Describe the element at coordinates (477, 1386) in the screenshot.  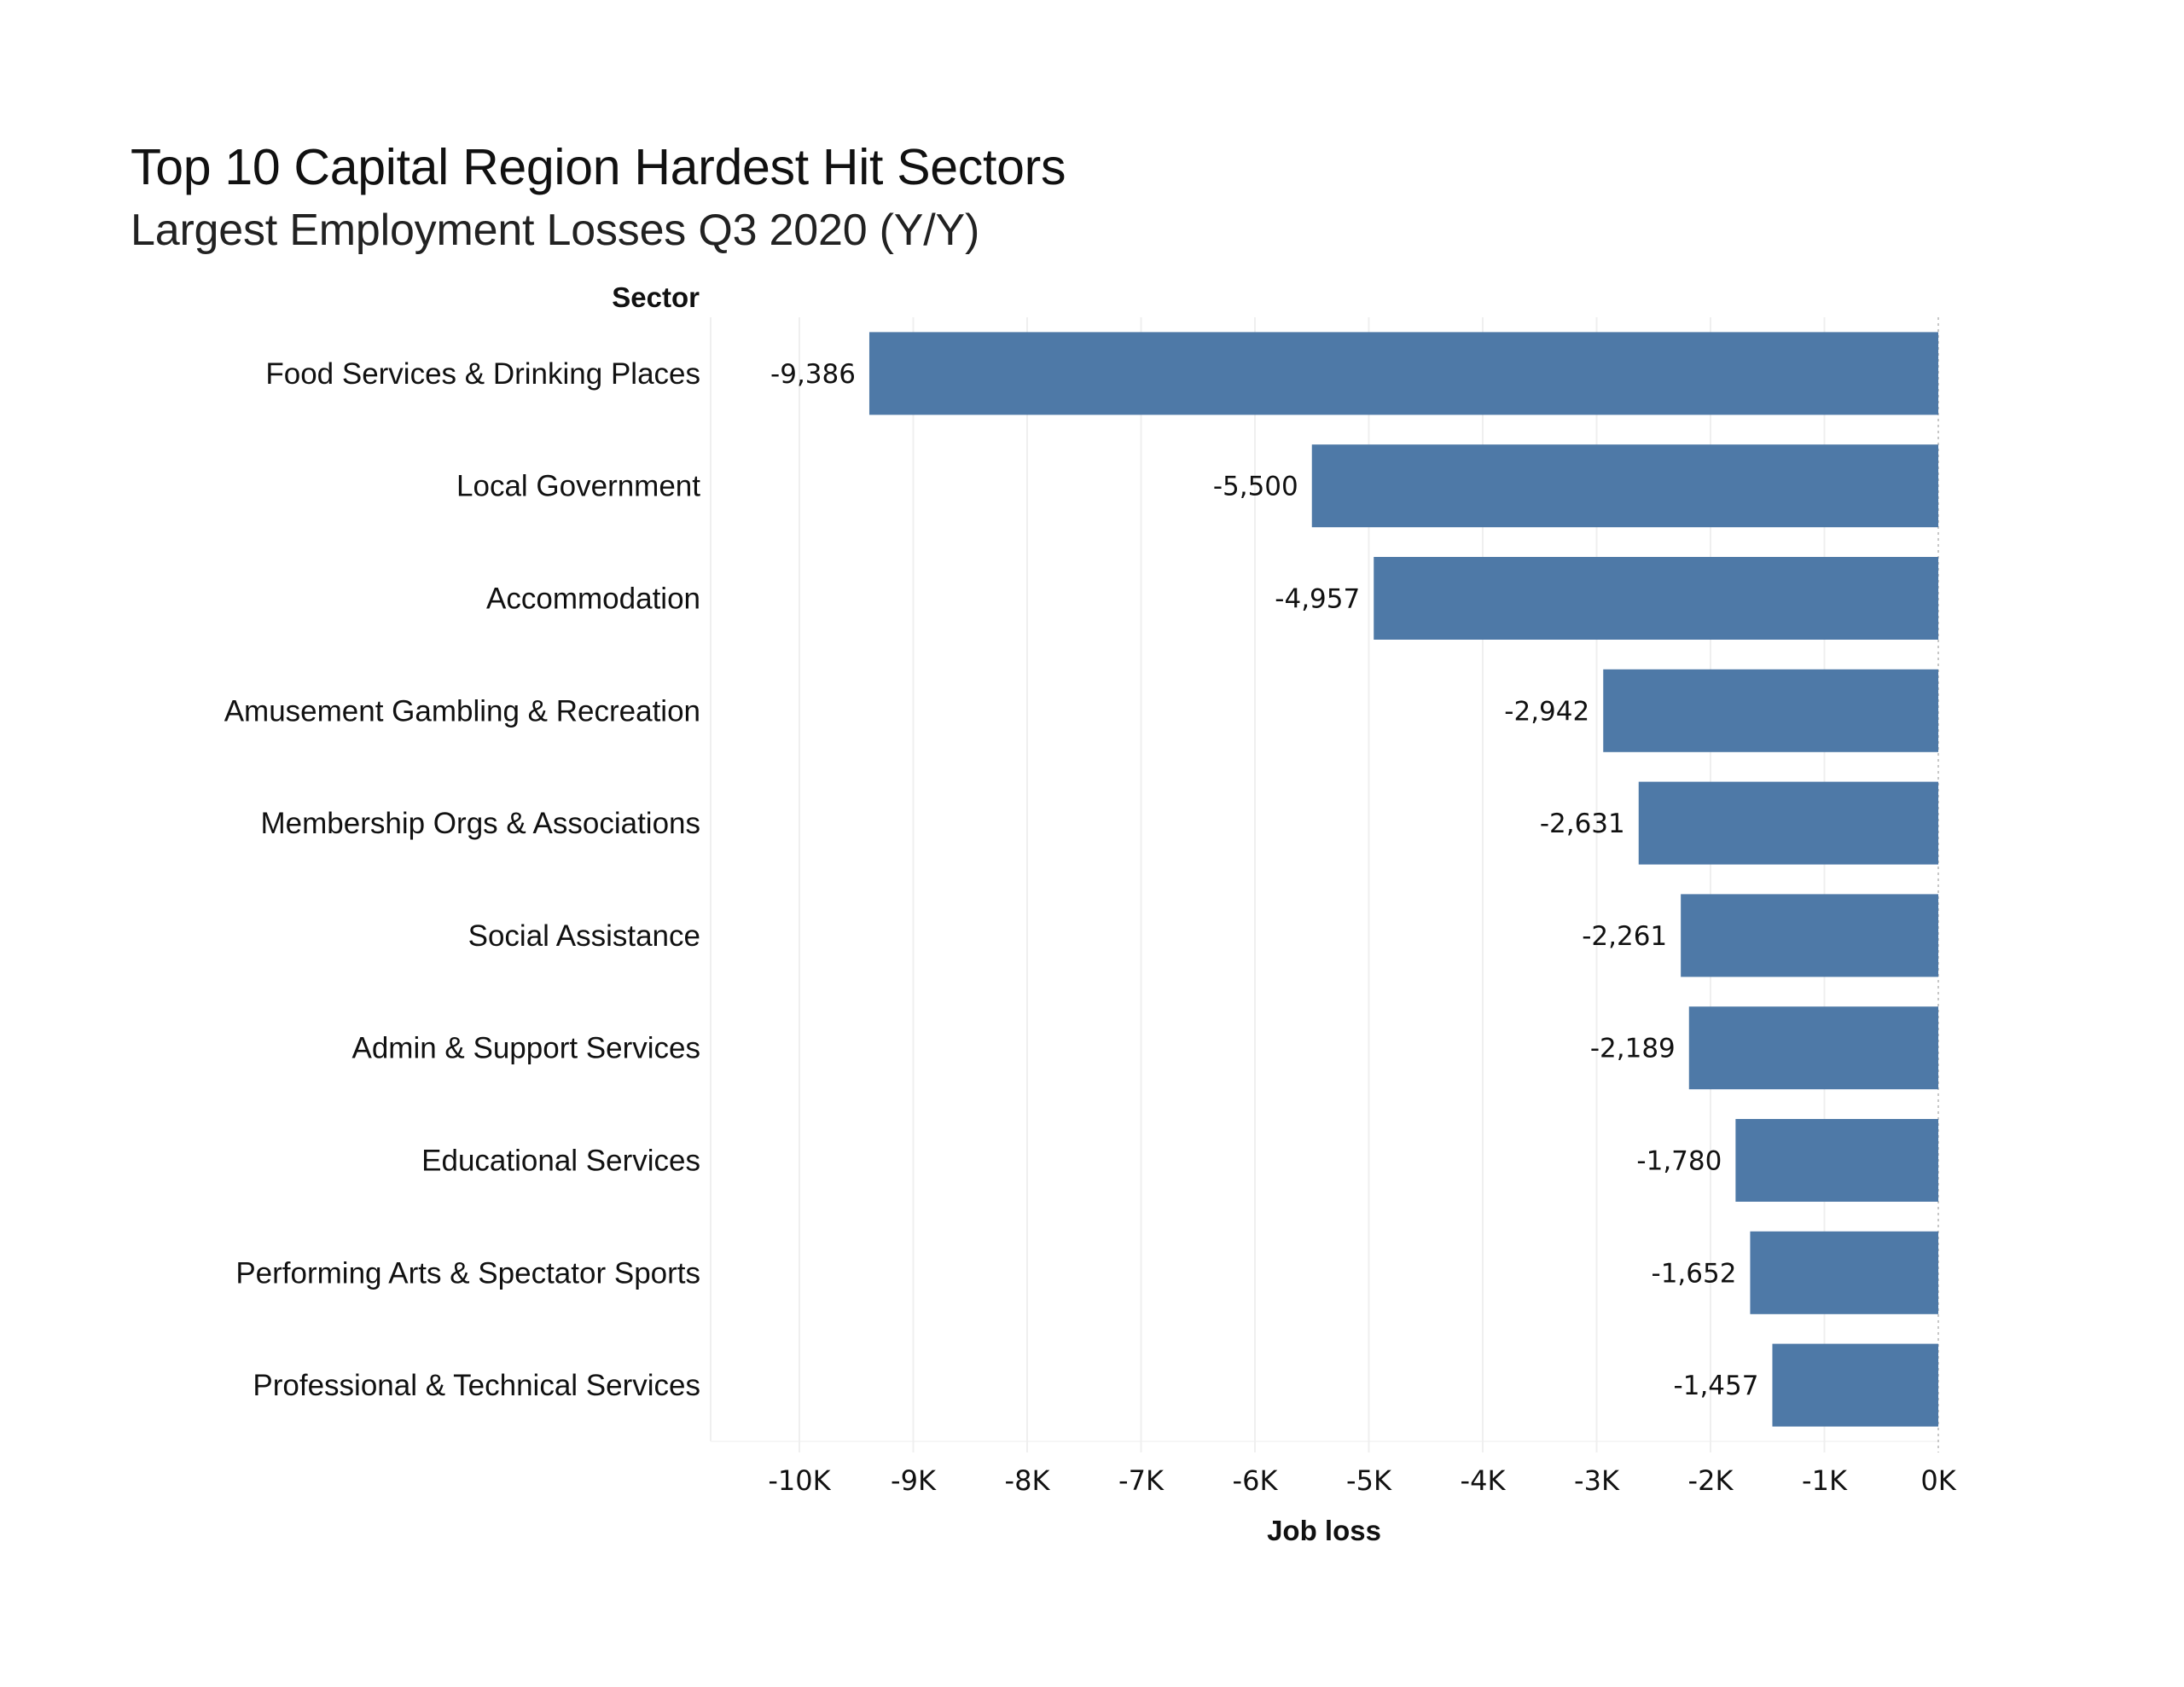
I see `category-label: Professional & Technical Services` at that location.